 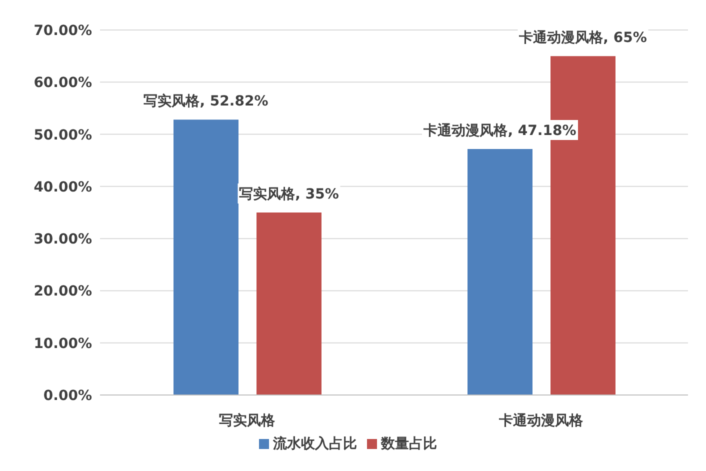 I want to click on y-tick-label: 0.00%, so click(x=67, y=396).